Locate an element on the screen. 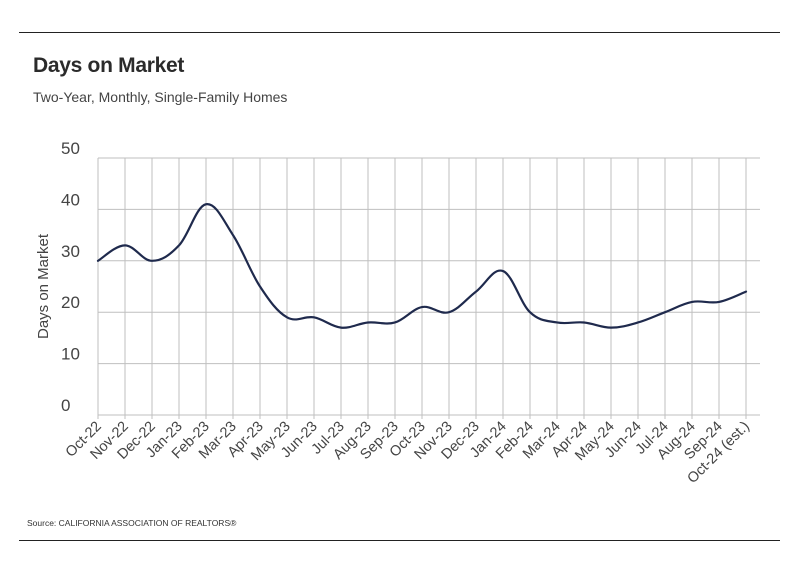  bottom-rule is located at coordinates (399, 540).